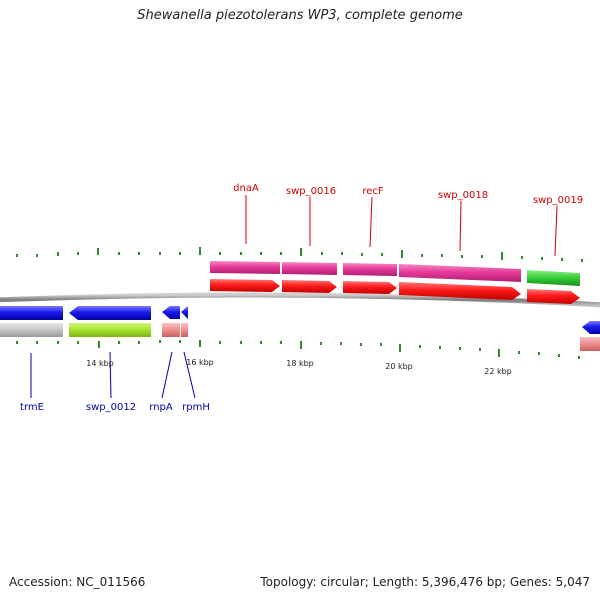 The image size is (600, 600). Describe the element at coordinates (184, 312) in the screenshot. I see `cds-rpmH` at that location.